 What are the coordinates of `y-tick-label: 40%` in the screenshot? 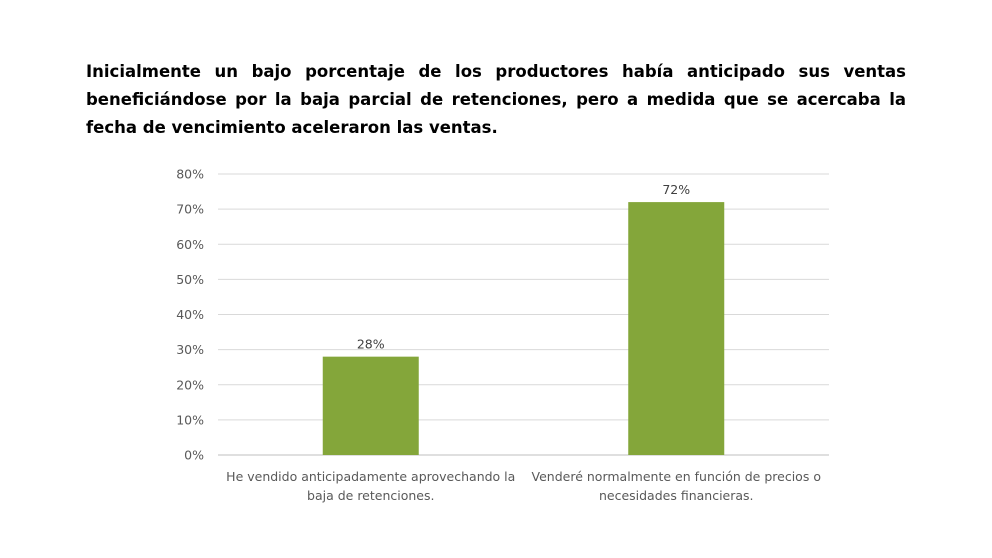 It's located at (190, 314).